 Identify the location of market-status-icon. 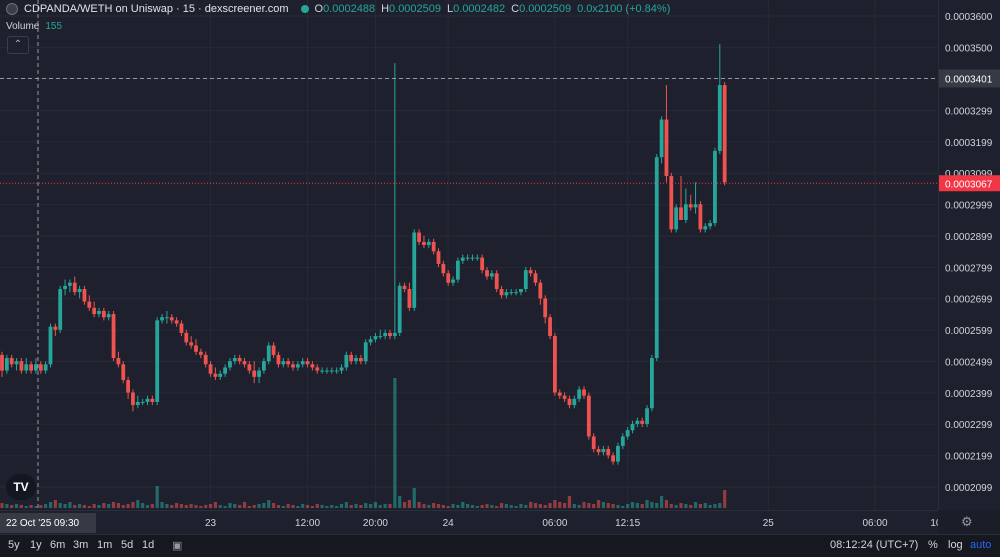
(304, 9).